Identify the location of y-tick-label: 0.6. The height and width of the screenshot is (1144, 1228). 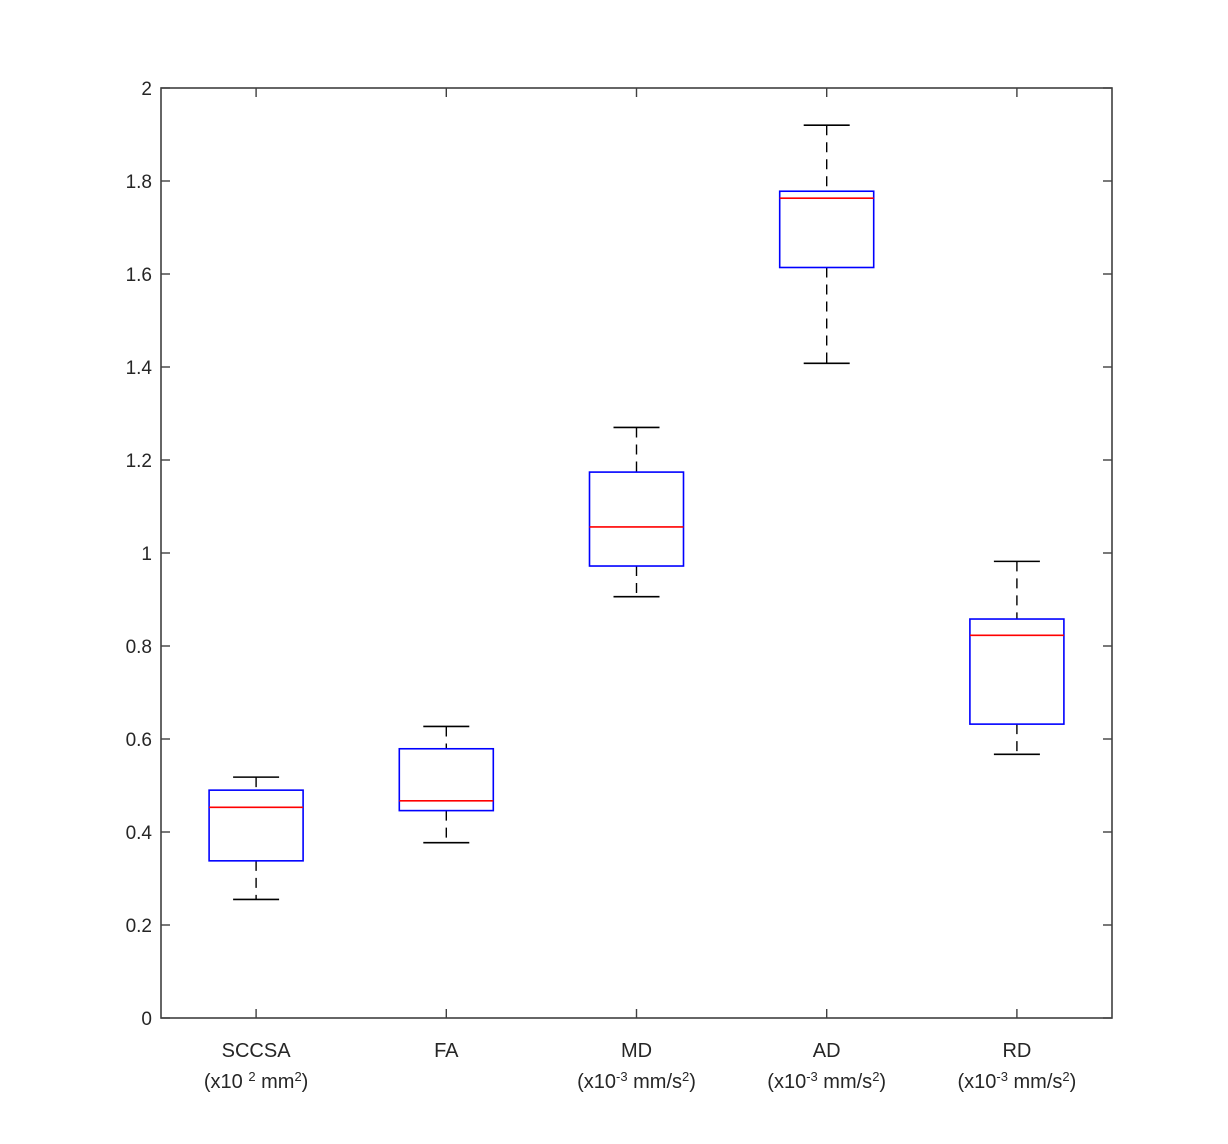
(139, 740).